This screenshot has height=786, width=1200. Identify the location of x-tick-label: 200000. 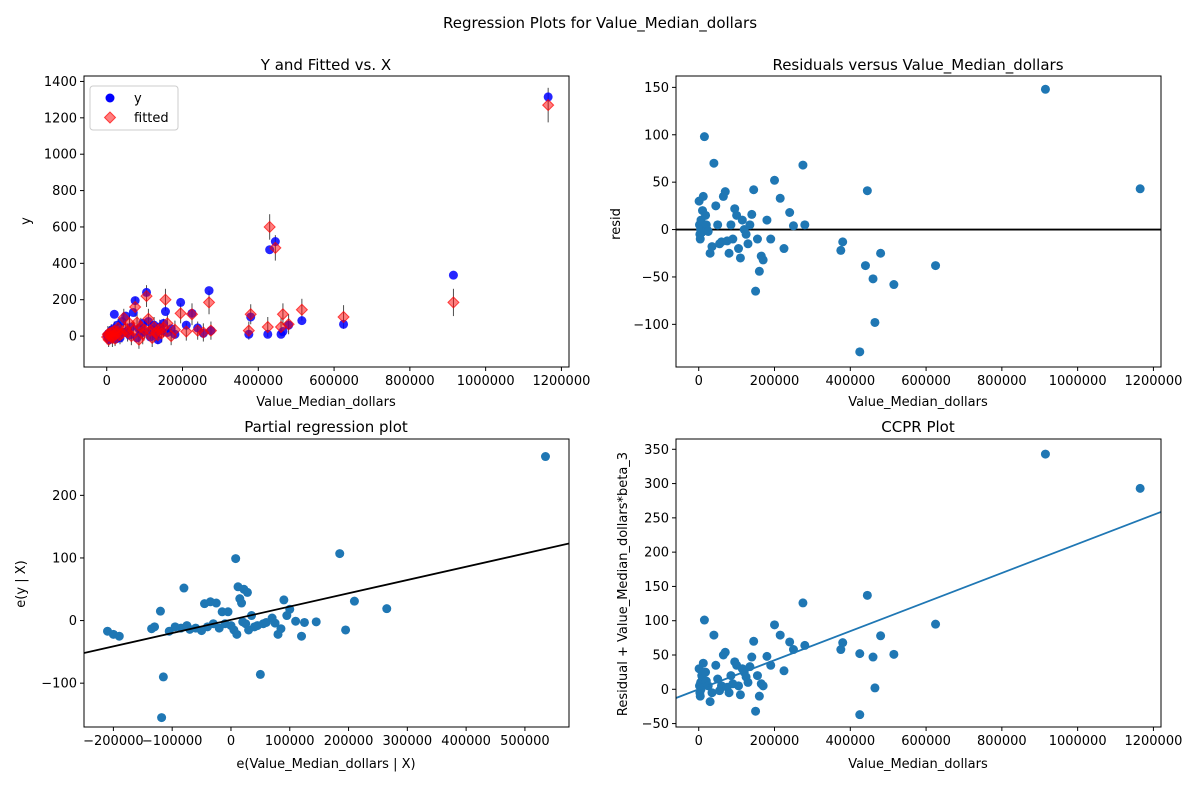
(183, 381).